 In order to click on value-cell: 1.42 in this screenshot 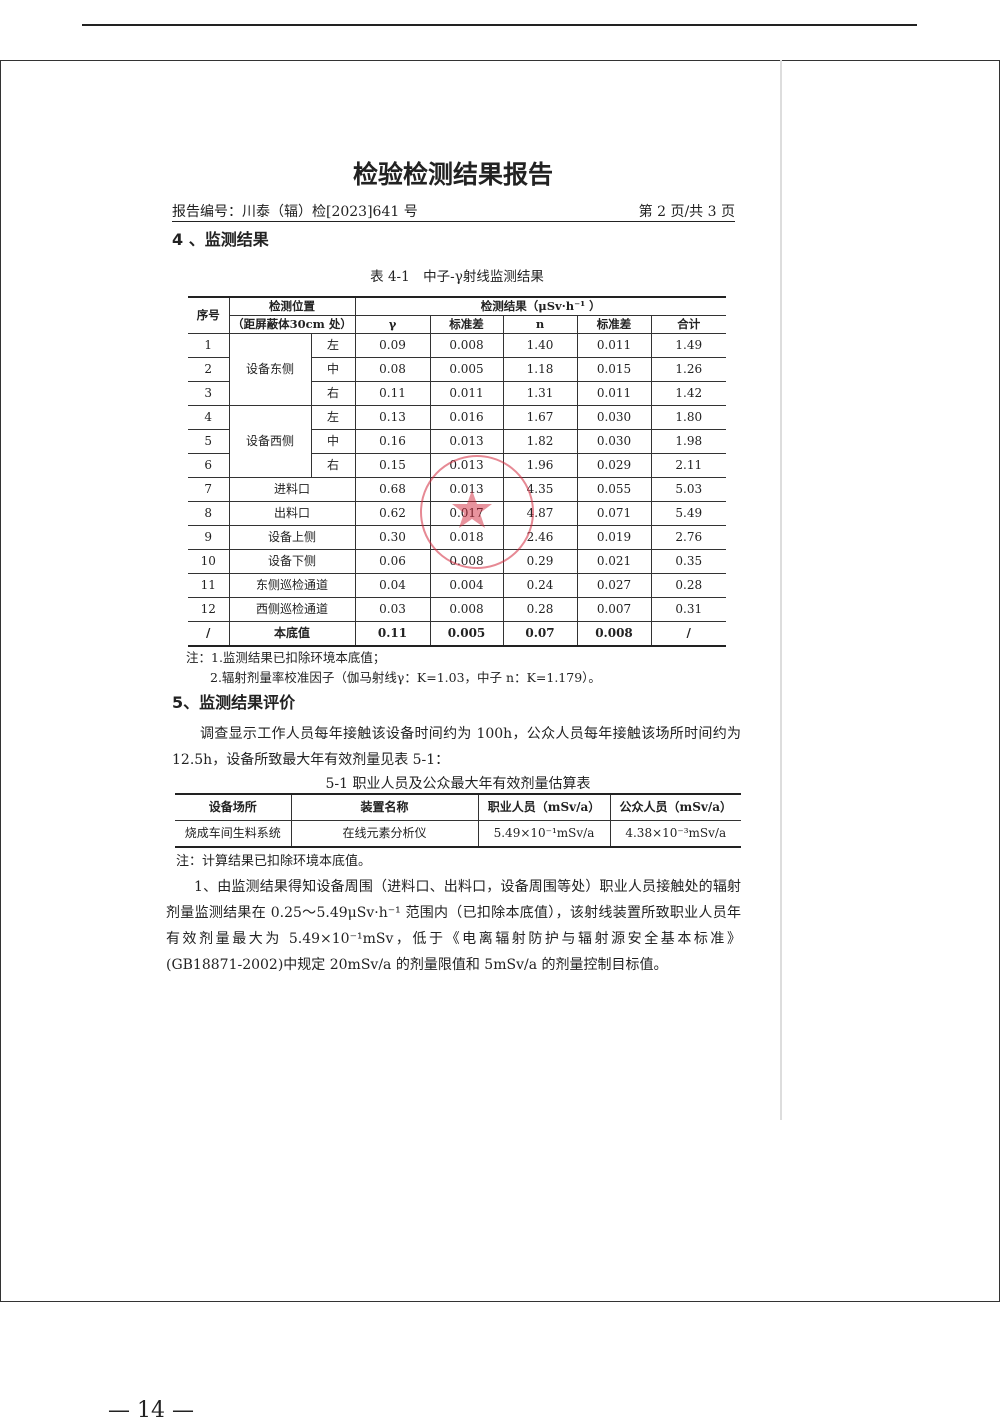, I will do `click(688, 393)`.